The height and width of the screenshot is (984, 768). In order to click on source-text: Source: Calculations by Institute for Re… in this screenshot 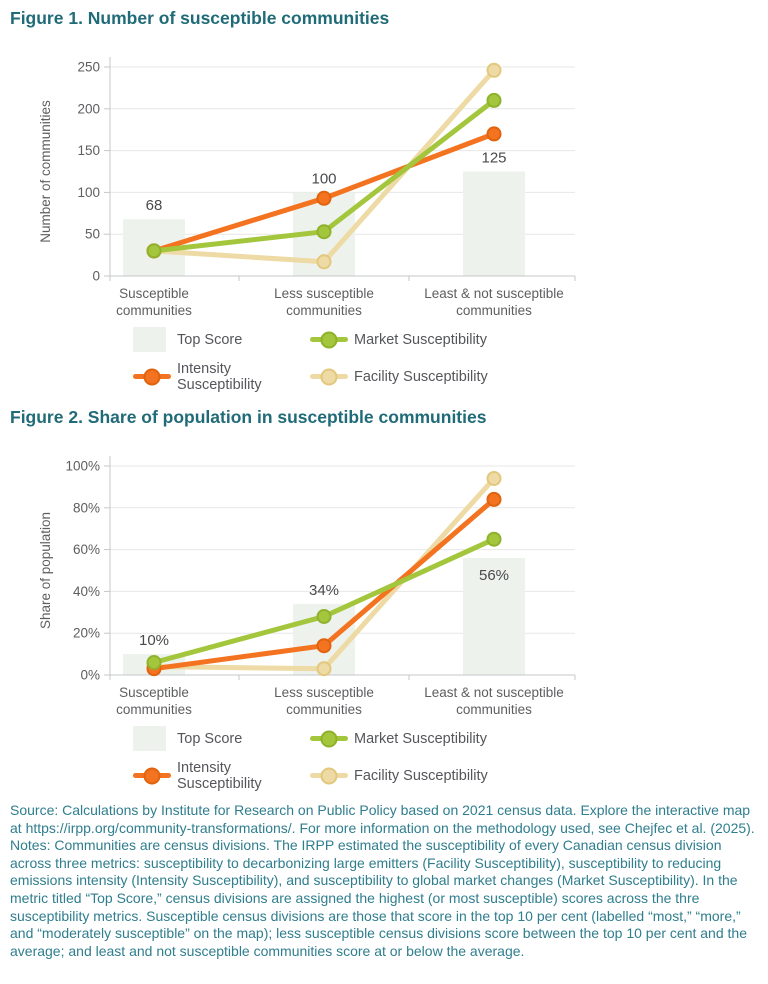, I will do `click(382, 819)`.